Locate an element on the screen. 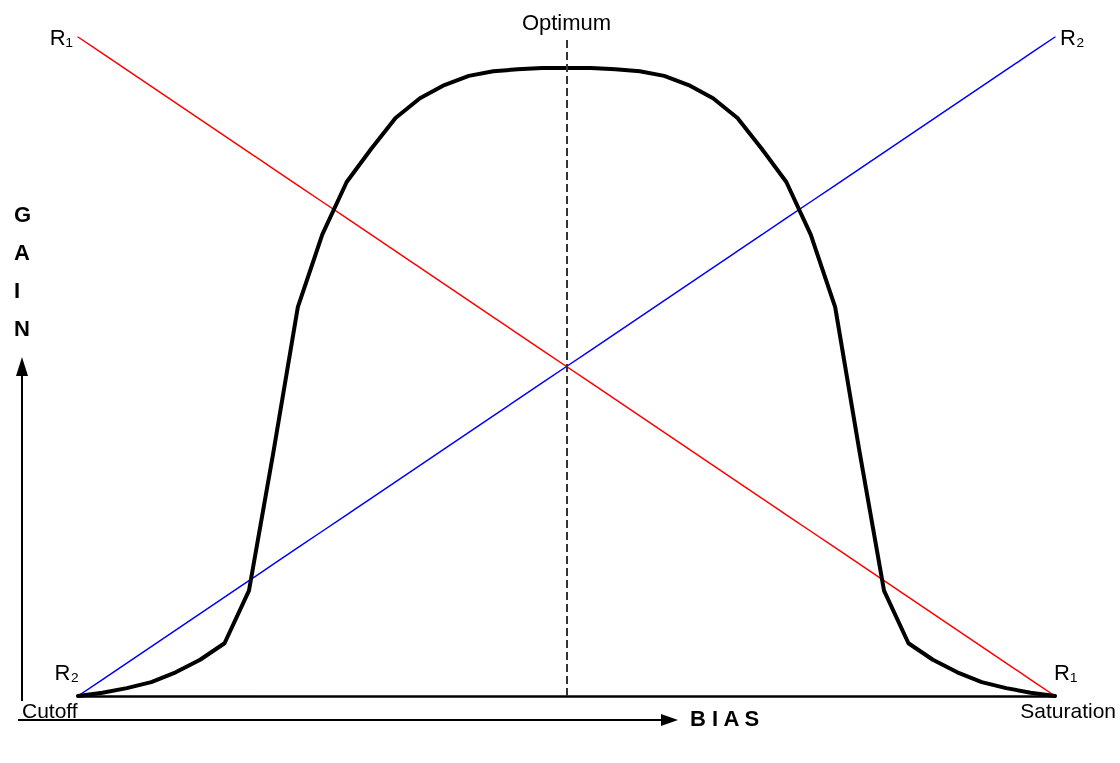 The width and height of the screenshot is (1120, 763). y-axis-title: GAIN is located at coordinates (23, 271).